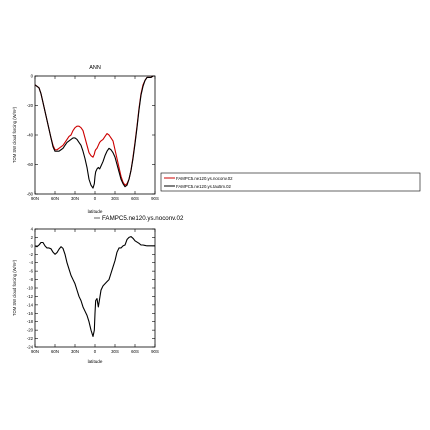 This screenshot has height=430, width=430. I want to click on y-tick-label: -80, so click(30, 194).